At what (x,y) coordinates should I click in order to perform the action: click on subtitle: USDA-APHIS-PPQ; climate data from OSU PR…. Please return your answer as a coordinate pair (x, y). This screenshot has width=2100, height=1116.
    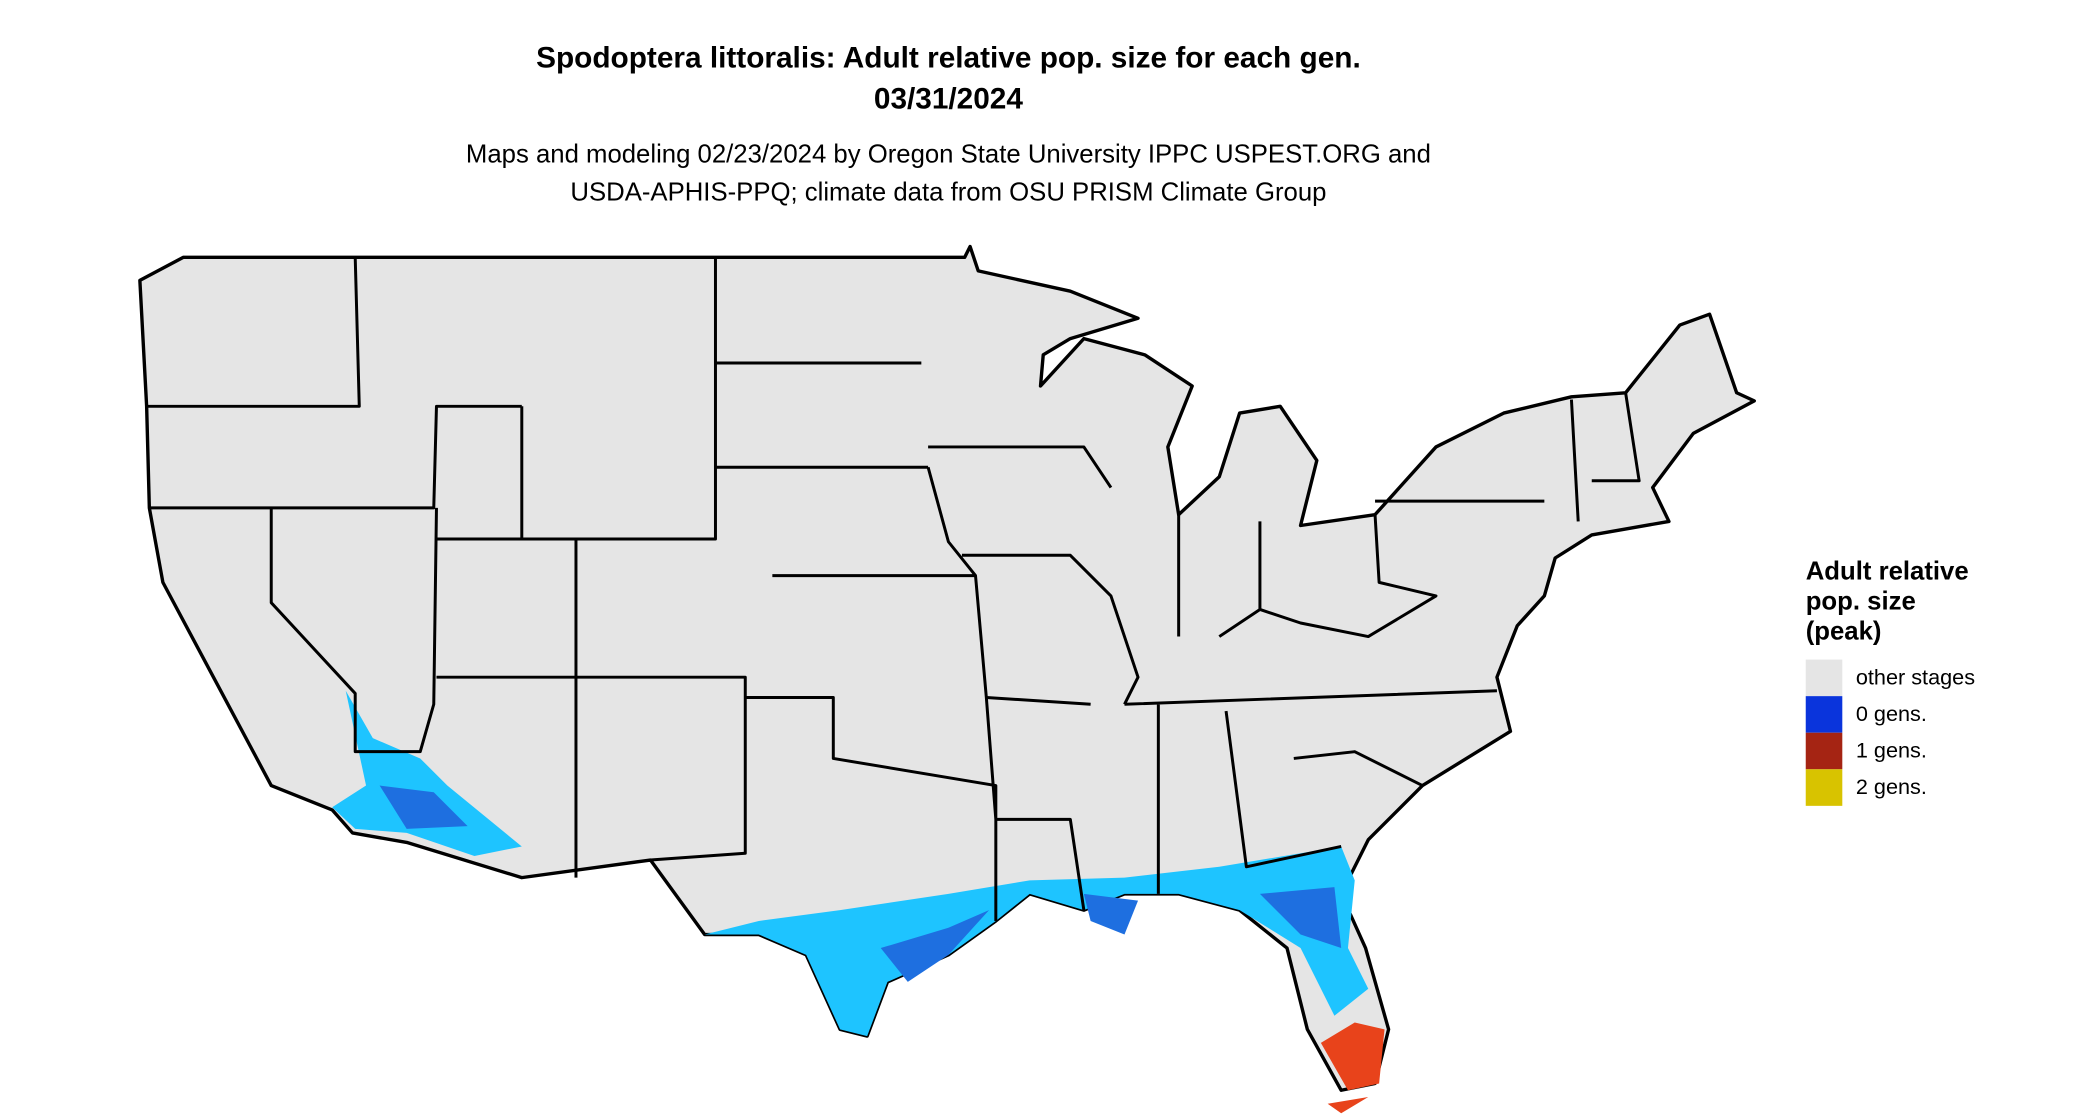
    Looking at the image, I should click on (948, 192).